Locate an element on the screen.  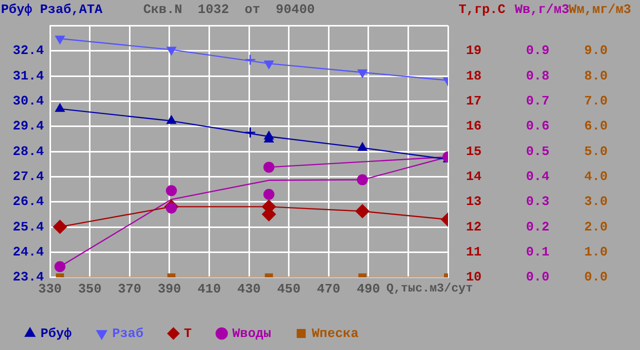
x-tick-label: 350 is located at coordinates (90, 288).